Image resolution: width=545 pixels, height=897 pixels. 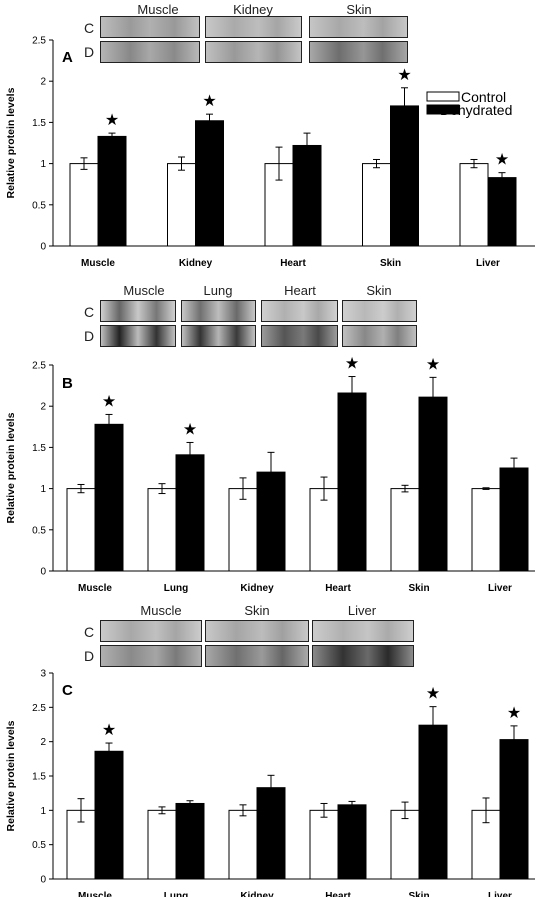 What do you see at coordinates (483, 97) in the screenshot?
I see `legend-label-control: Control` at bounding box center [483, 97].